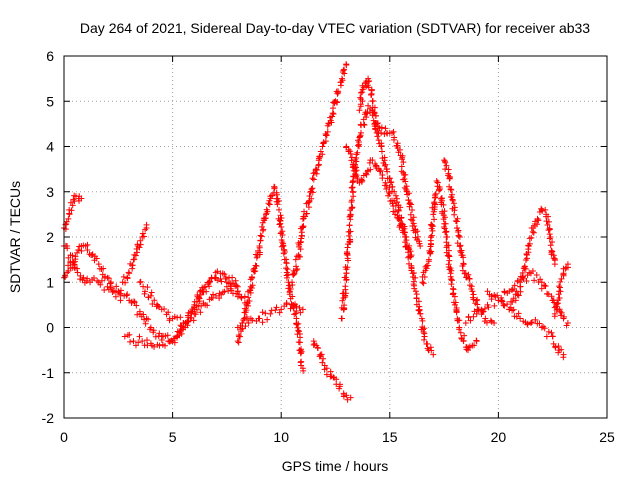 The image size is (640, 480). I want to click on x-tick-label: 15, so click(390, 437).